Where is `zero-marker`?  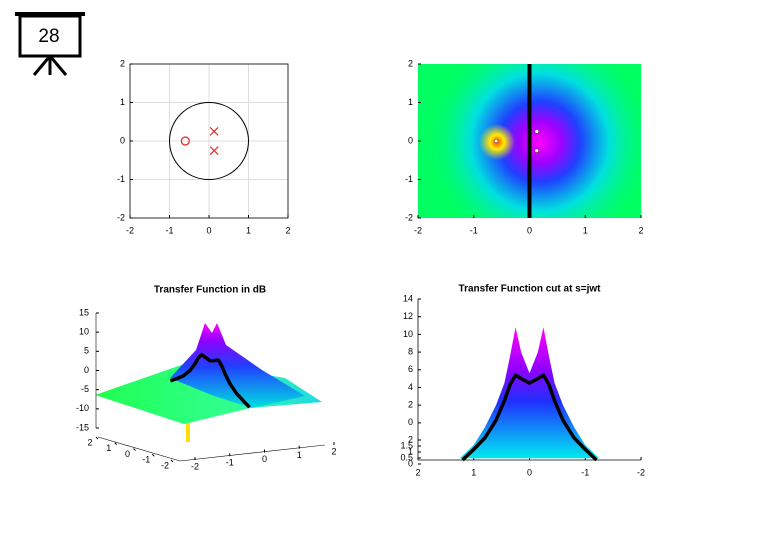
zero-marker is located at coordinates (185, 141).